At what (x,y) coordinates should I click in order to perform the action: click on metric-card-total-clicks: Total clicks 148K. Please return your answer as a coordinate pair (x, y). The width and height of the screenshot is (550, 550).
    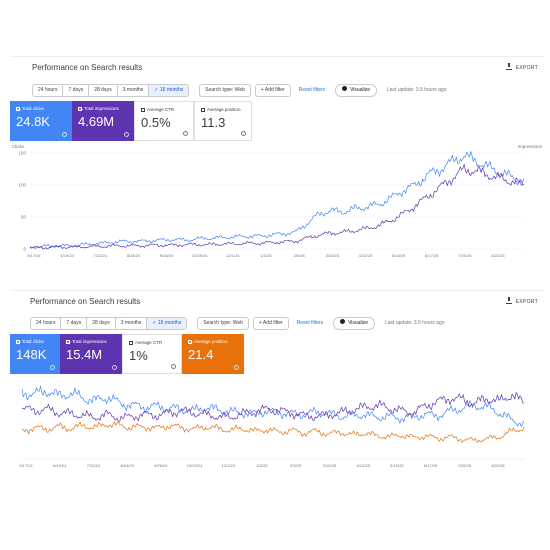
    Looking at the image, I should click on (35, 354).